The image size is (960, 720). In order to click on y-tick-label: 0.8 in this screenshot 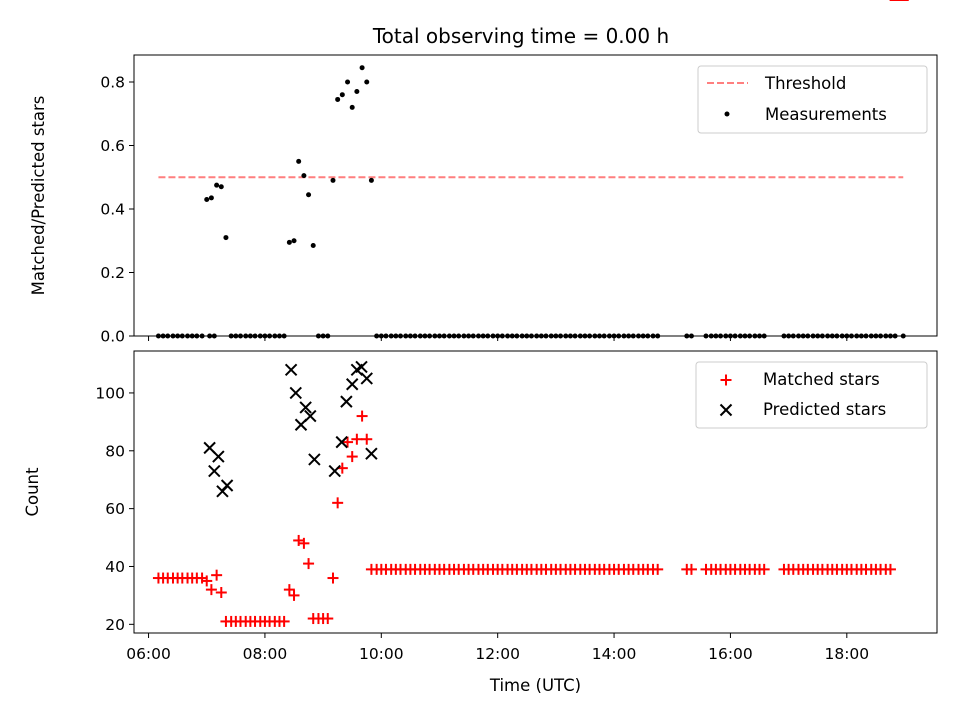, I will do `click(112, 82)`.